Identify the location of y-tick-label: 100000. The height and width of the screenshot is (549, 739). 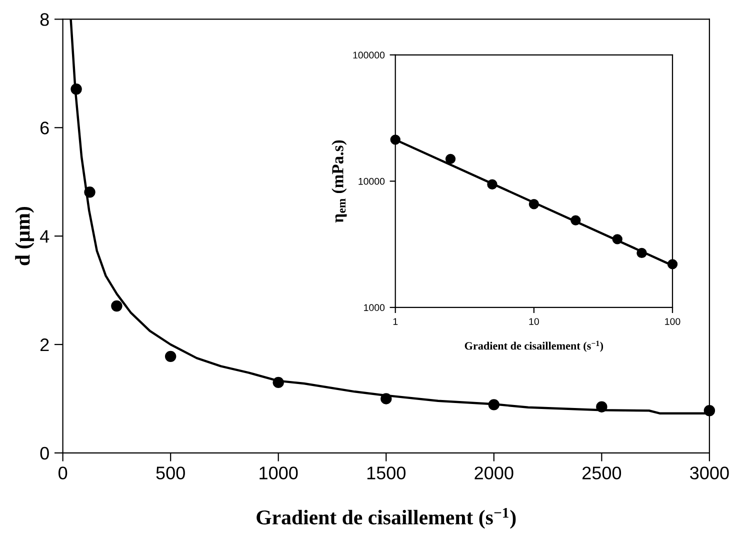
(369, 55).